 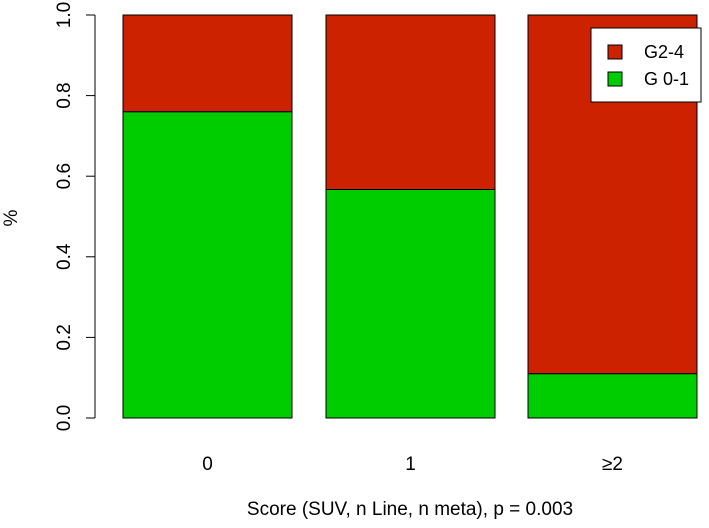 I want to click on y-tick-label: 0.0, so click(x=64, y=418).